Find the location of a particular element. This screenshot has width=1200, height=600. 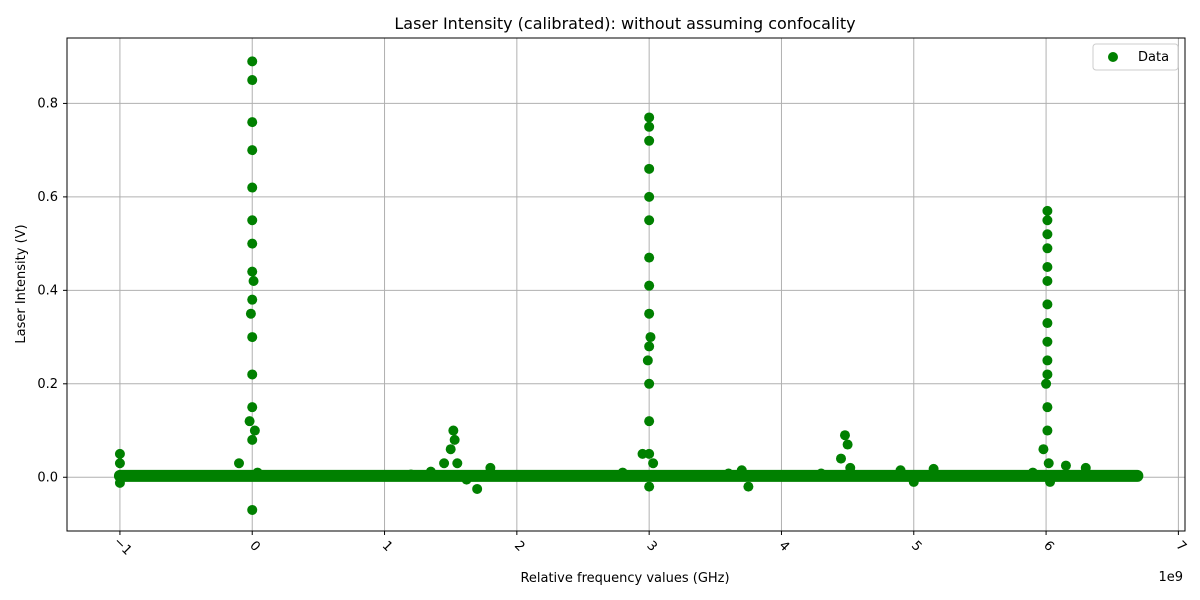

x-tick-label: 3 is located at coordinates (651, 546).